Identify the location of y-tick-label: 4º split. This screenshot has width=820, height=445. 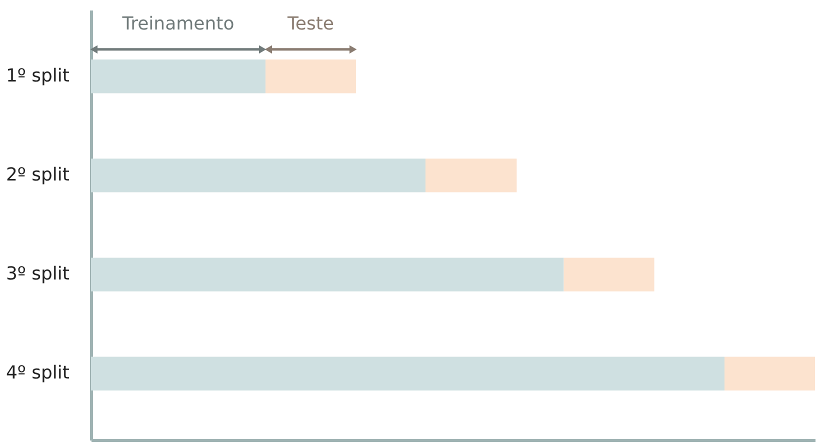
(38, 373).